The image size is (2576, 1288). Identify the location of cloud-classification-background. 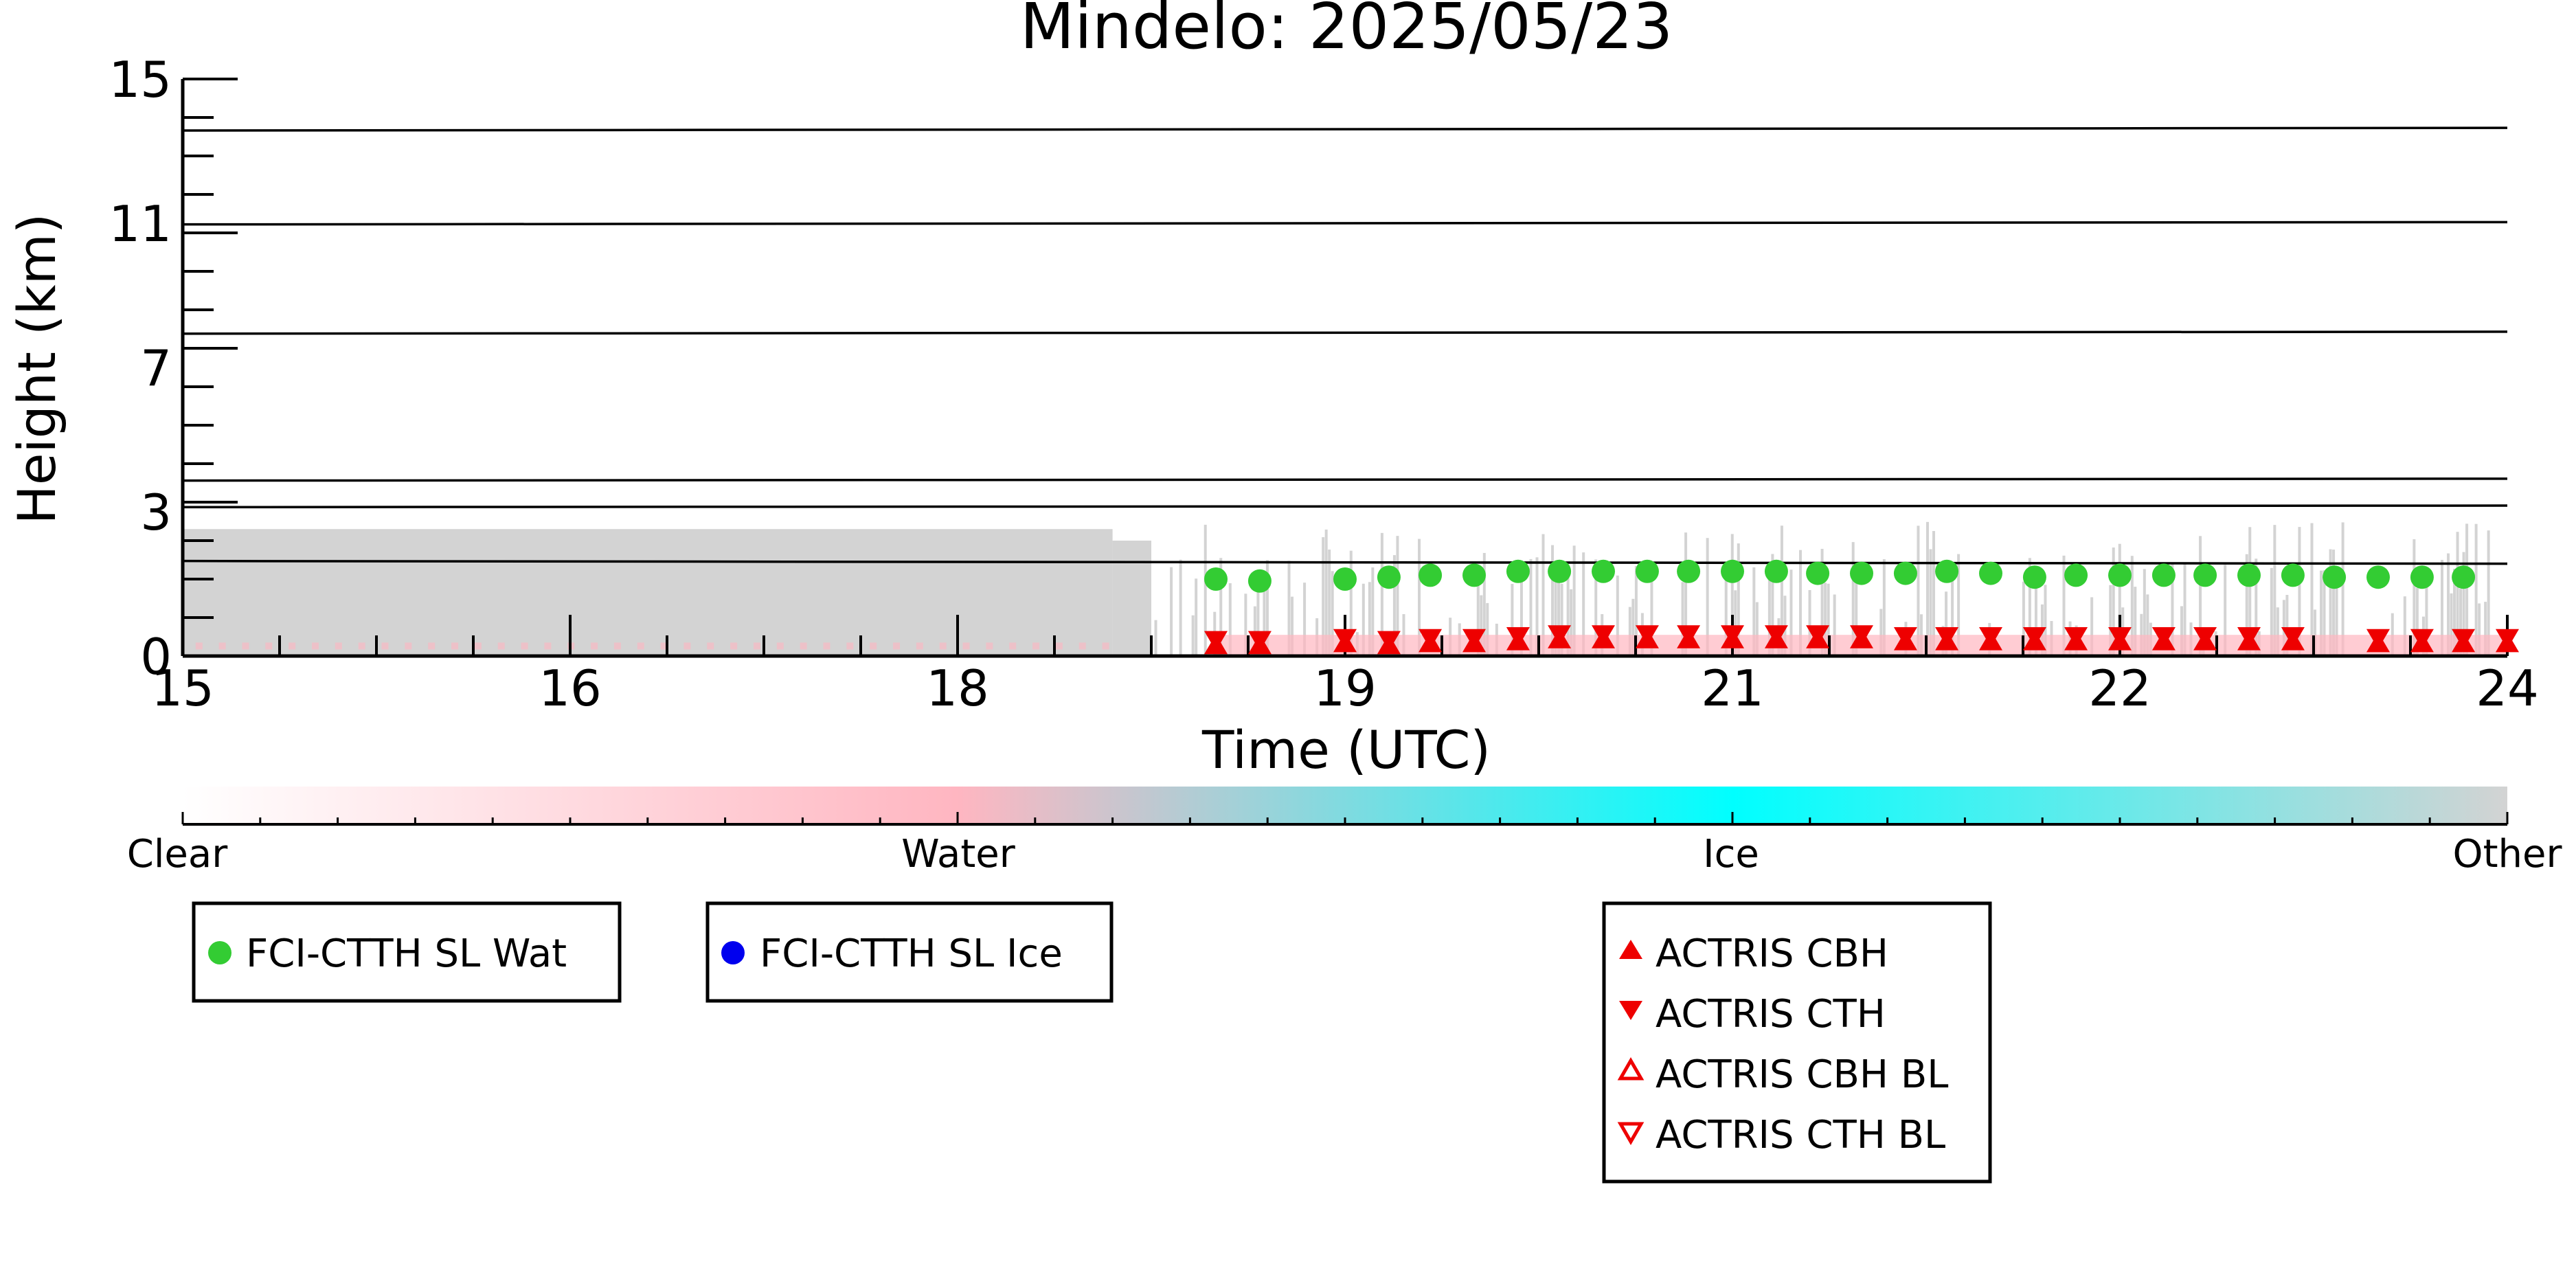
(1345, 588).